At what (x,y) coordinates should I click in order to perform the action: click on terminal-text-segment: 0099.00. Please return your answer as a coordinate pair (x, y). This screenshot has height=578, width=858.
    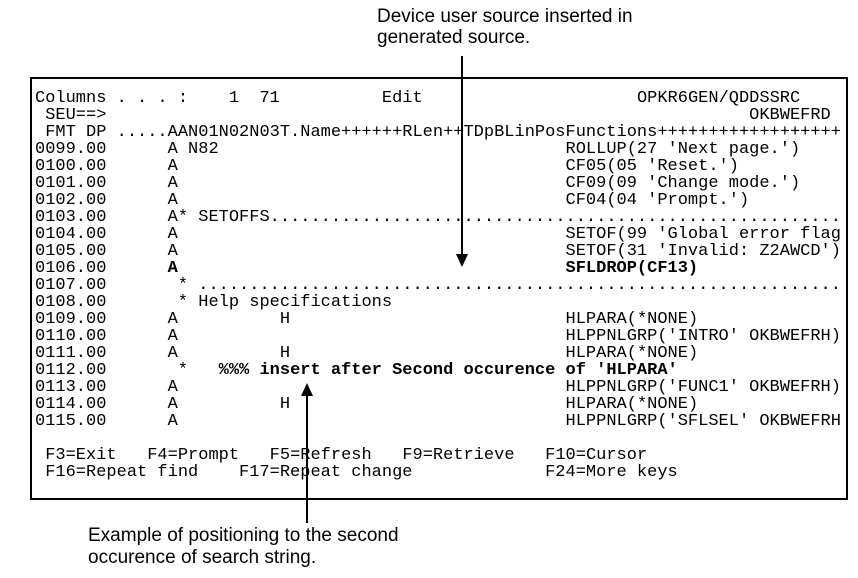
    Looking at the image, I should click on (71, 149).